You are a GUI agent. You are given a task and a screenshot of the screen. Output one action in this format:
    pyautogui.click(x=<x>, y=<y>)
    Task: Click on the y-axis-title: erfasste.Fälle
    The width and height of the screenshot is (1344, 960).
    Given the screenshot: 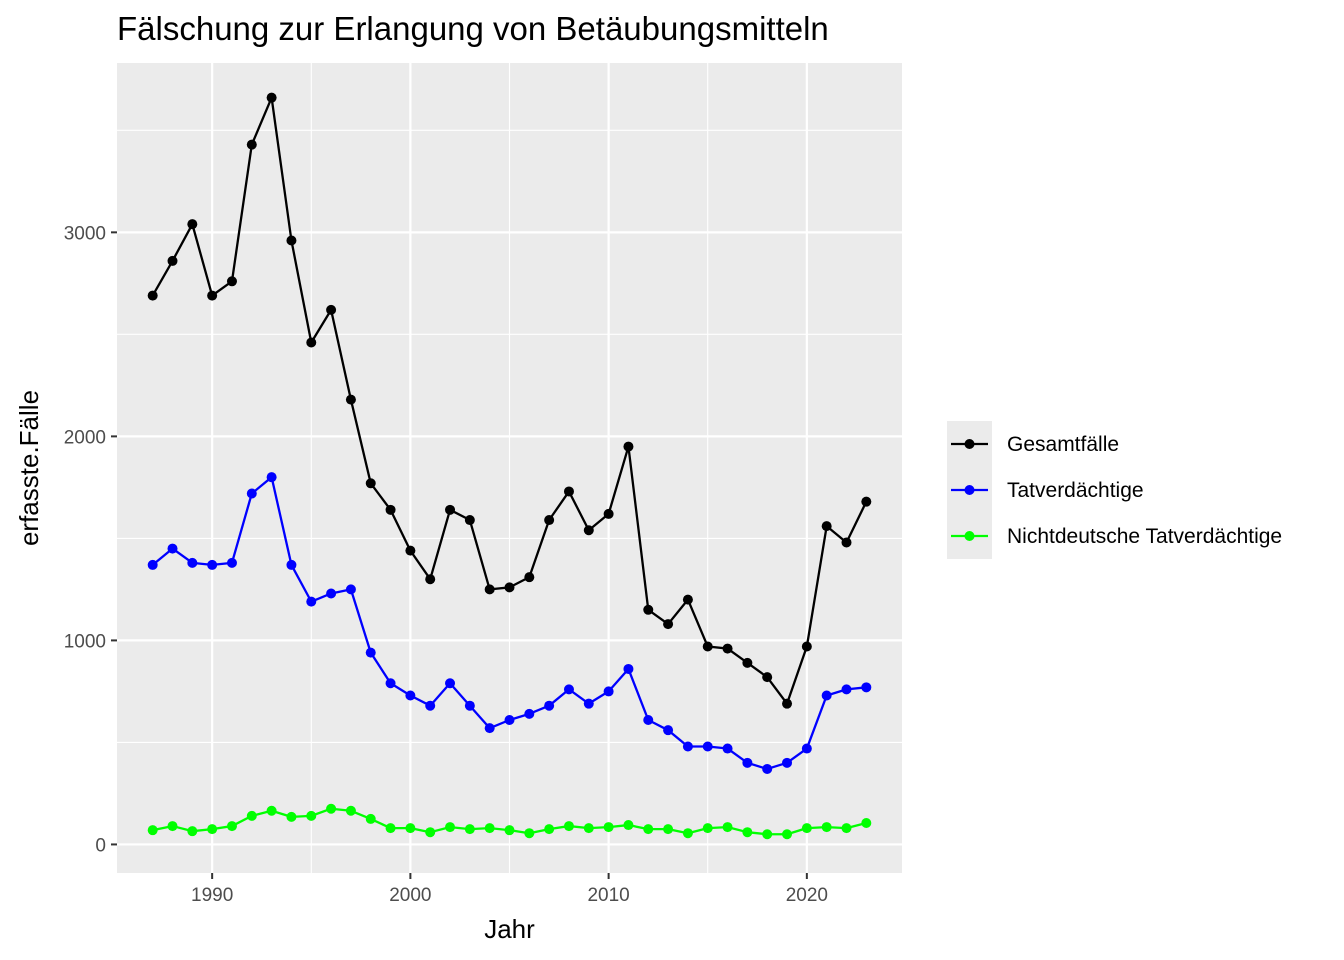 What is the action you would take?
    pyautogui.click(x=29, y=468)
    